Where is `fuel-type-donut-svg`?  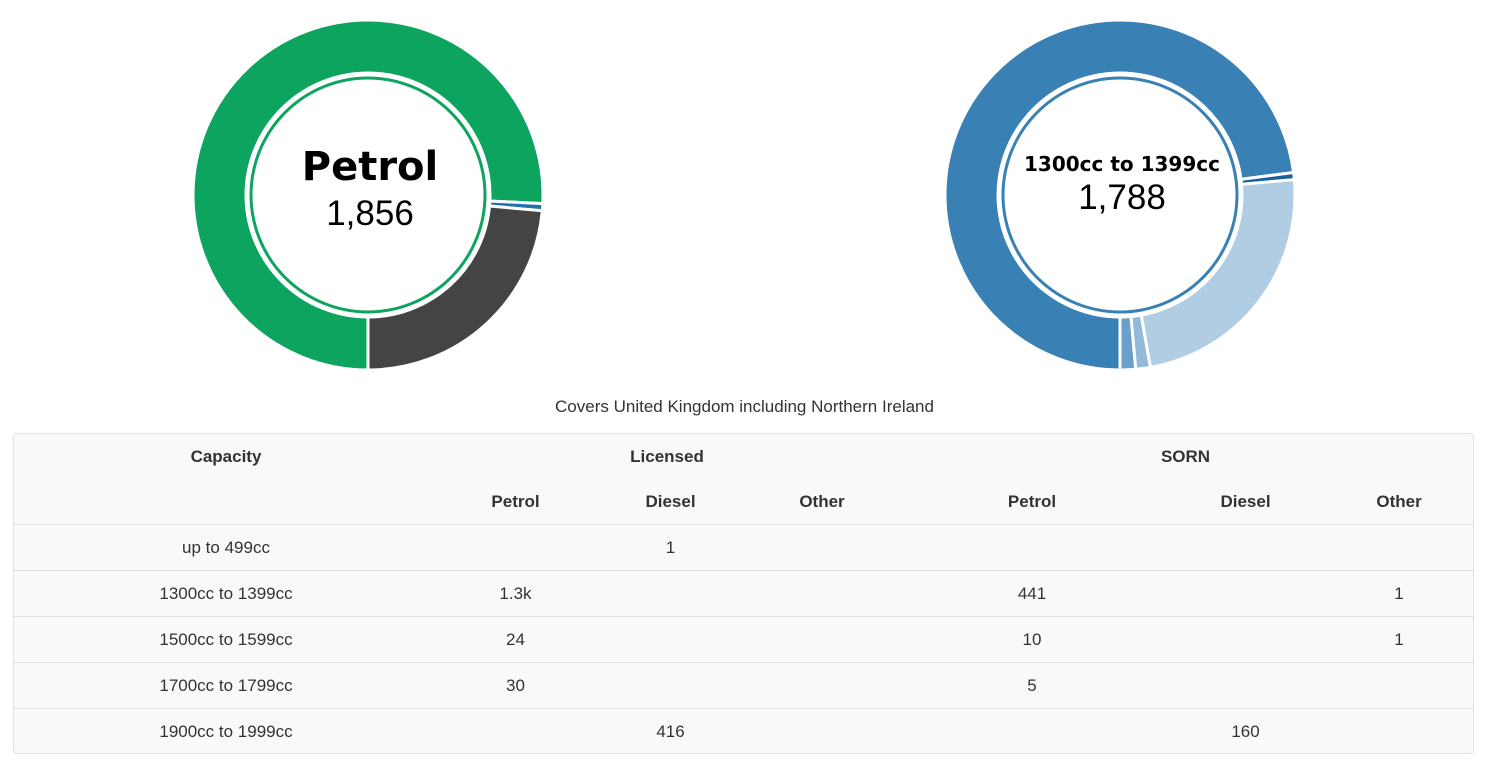
fuel-type-donut-svg is located at coordinates (368, 195).